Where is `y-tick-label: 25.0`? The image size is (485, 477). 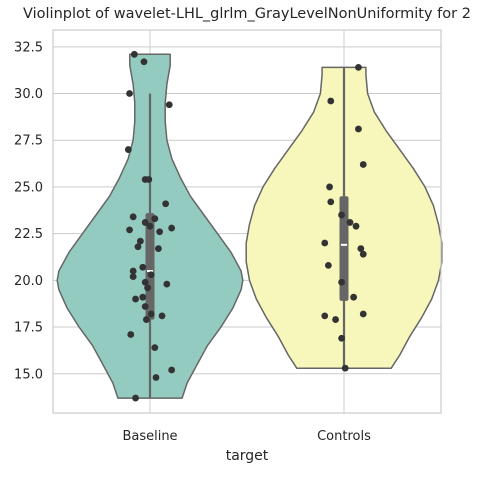
y-tick-label: 25.0 is located at coordinates (28, 187).